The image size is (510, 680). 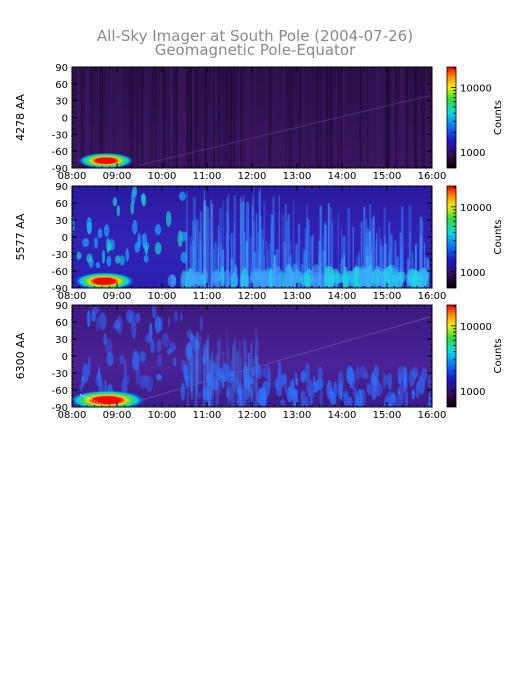 What do you see at coordinates (255, 50) in the screenshot?
I see `figure-subtitle: Geomagnetic Pole-Equator` at bounding box center [255, 50].